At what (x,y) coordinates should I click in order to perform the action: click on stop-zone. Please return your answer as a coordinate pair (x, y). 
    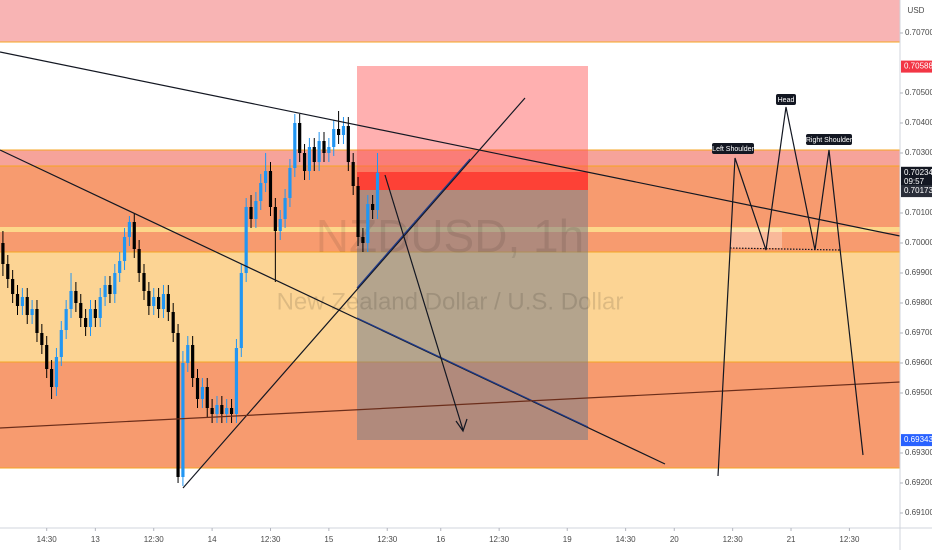
    Looking at the image, I should click on (472, 128).